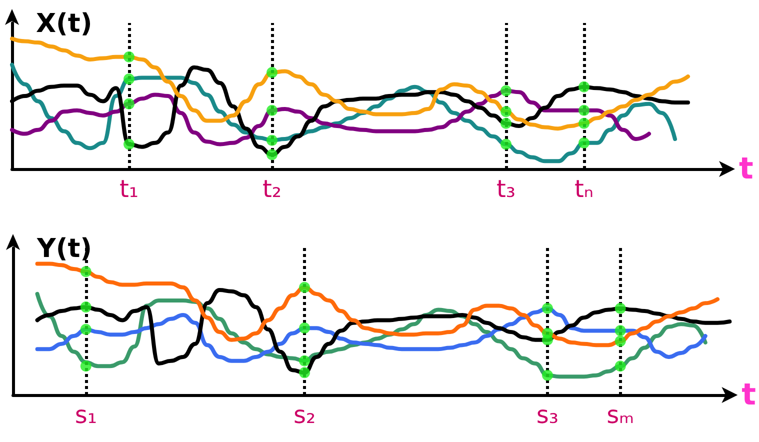 Image resolution: width=759 pixels, height=442 pixels. What do you see at coordinates (64, 24) in the screenshot?
I see `y-axis-title: X(t)` at bounding box center [64, 24].